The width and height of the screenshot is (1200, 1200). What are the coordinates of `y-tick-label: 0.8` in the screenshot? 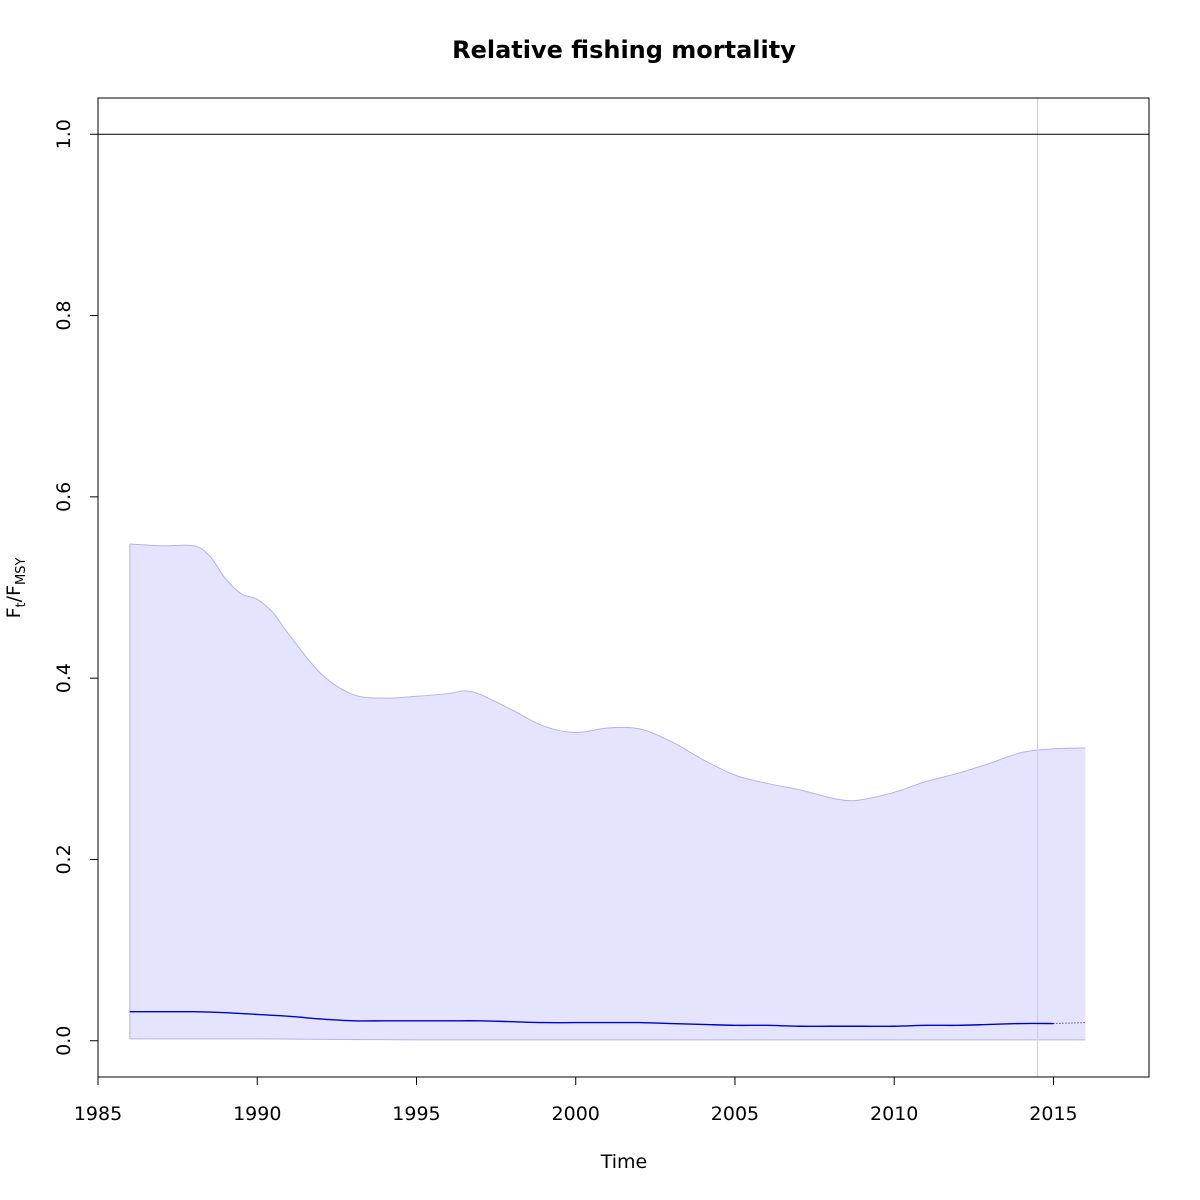 It's located at (64, 315).